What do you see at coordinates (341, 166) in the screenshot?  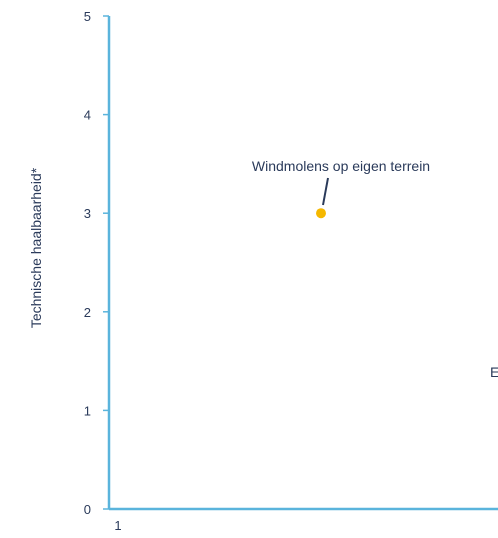 I see `point-label: Windmolens op eigen terrein` at bounding box center [341, 166].